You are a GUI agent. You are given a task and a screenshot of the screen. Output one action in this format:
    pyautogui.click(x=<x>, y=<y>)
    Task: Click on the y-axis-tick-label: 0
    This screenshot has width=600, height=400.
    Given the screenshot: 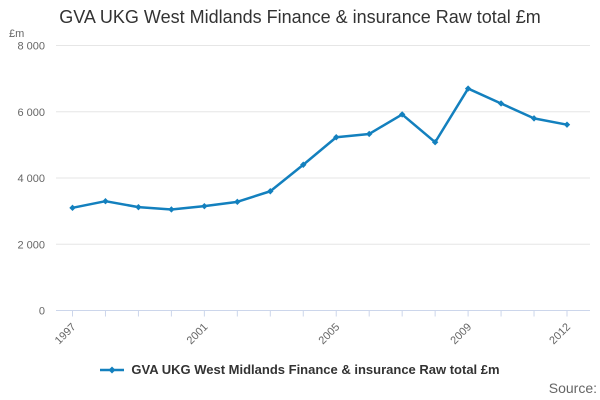 What is the action you would take?
    pyautogui.click(x=42, y=312)
    